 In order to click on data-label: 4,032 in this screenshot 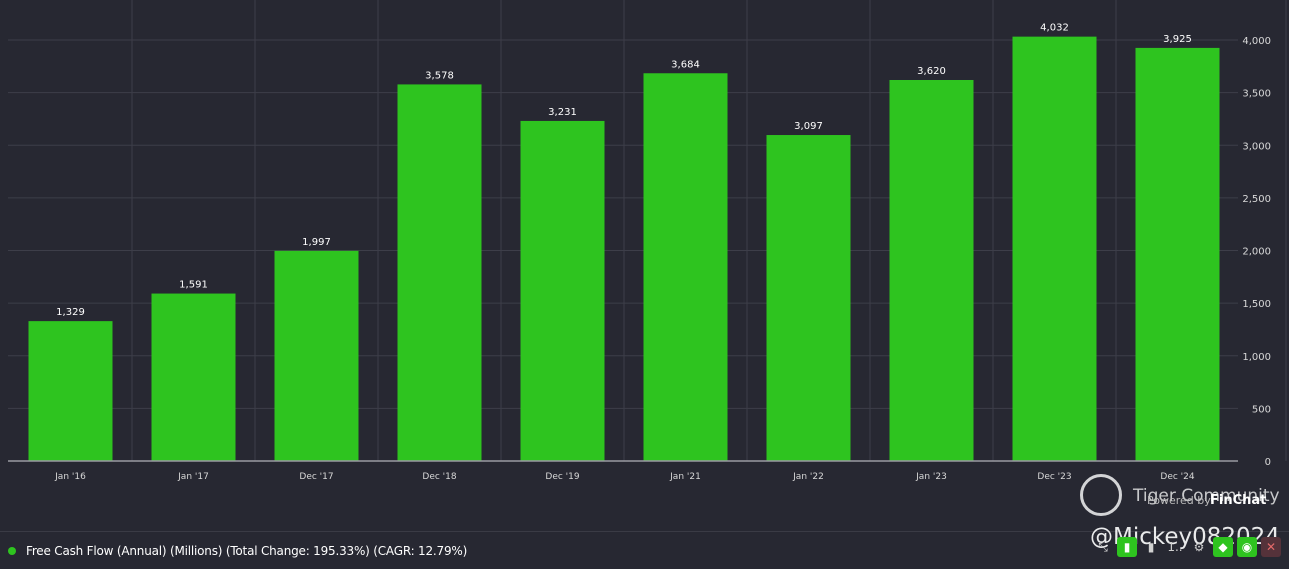, I will do `click(1054, 28)`.